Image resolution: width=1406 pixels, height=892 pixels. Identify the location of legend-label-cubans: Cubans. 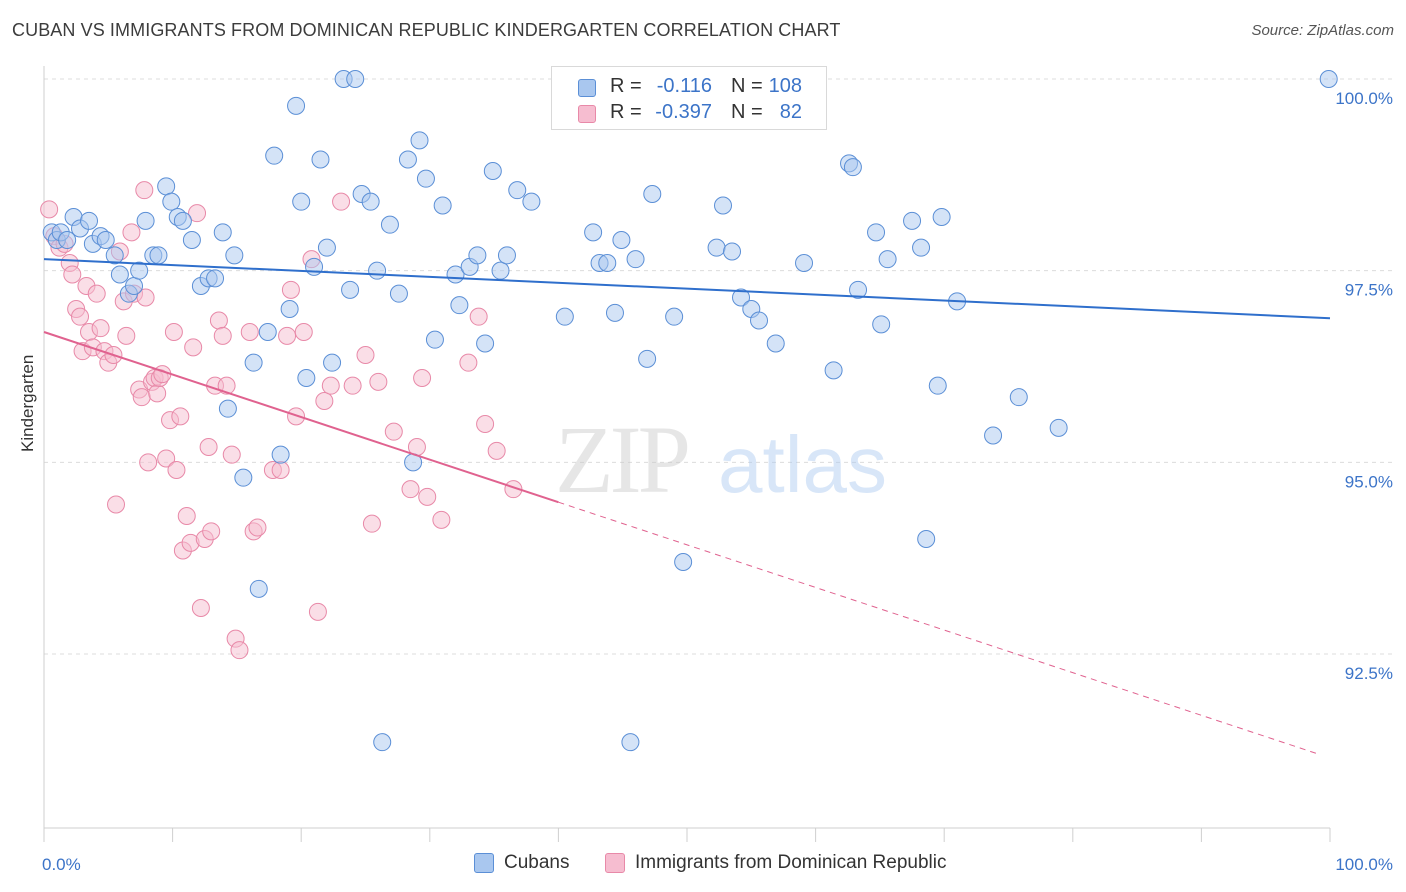
(537, 862).